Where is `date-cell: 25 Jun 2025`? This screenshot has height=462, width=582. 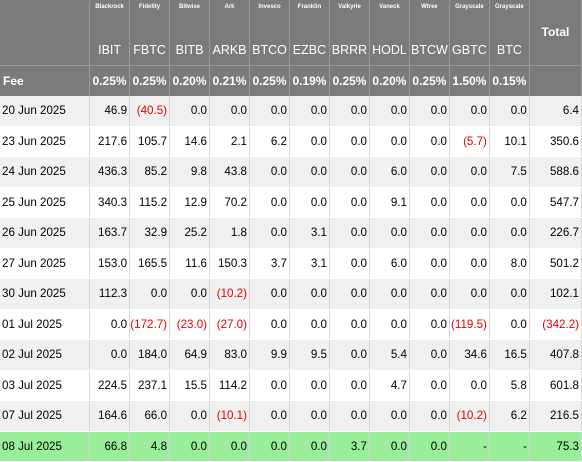
date-cell: 25 Jun 2025 is located at coordinates (45, 202).